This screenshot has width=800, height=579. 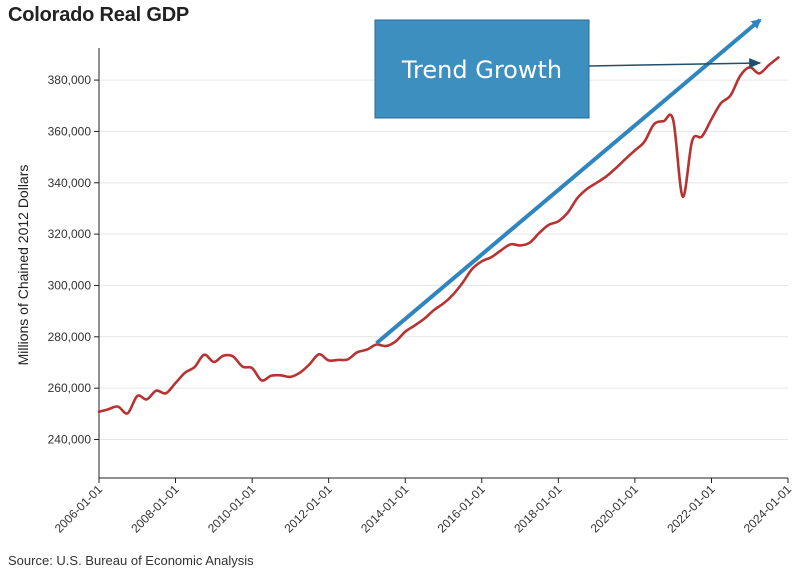 I want to click on y-tick-label: 360,000, so click(x=70, y=131).